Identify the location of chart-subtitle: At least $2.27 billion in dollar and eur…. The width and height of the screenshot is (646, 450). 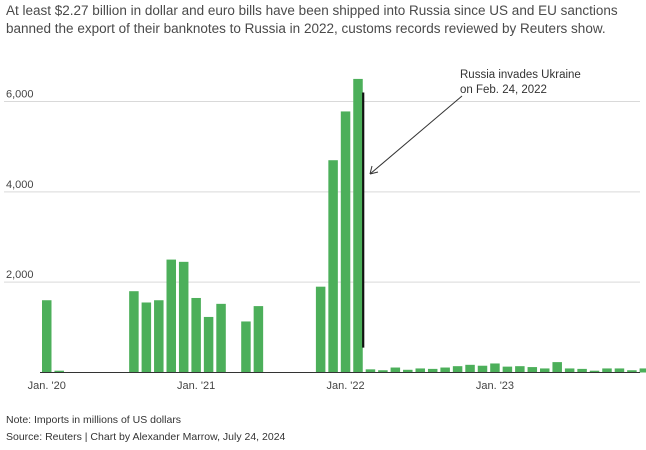
(321, 20).